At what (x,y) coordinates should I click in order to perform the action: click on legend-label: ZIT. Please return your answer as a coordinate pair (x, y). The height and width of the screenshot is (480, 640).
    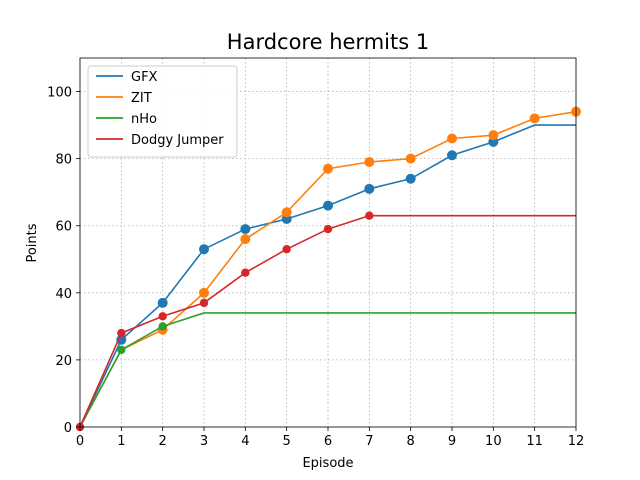
    Looking at the image, I should click on (141, 98).